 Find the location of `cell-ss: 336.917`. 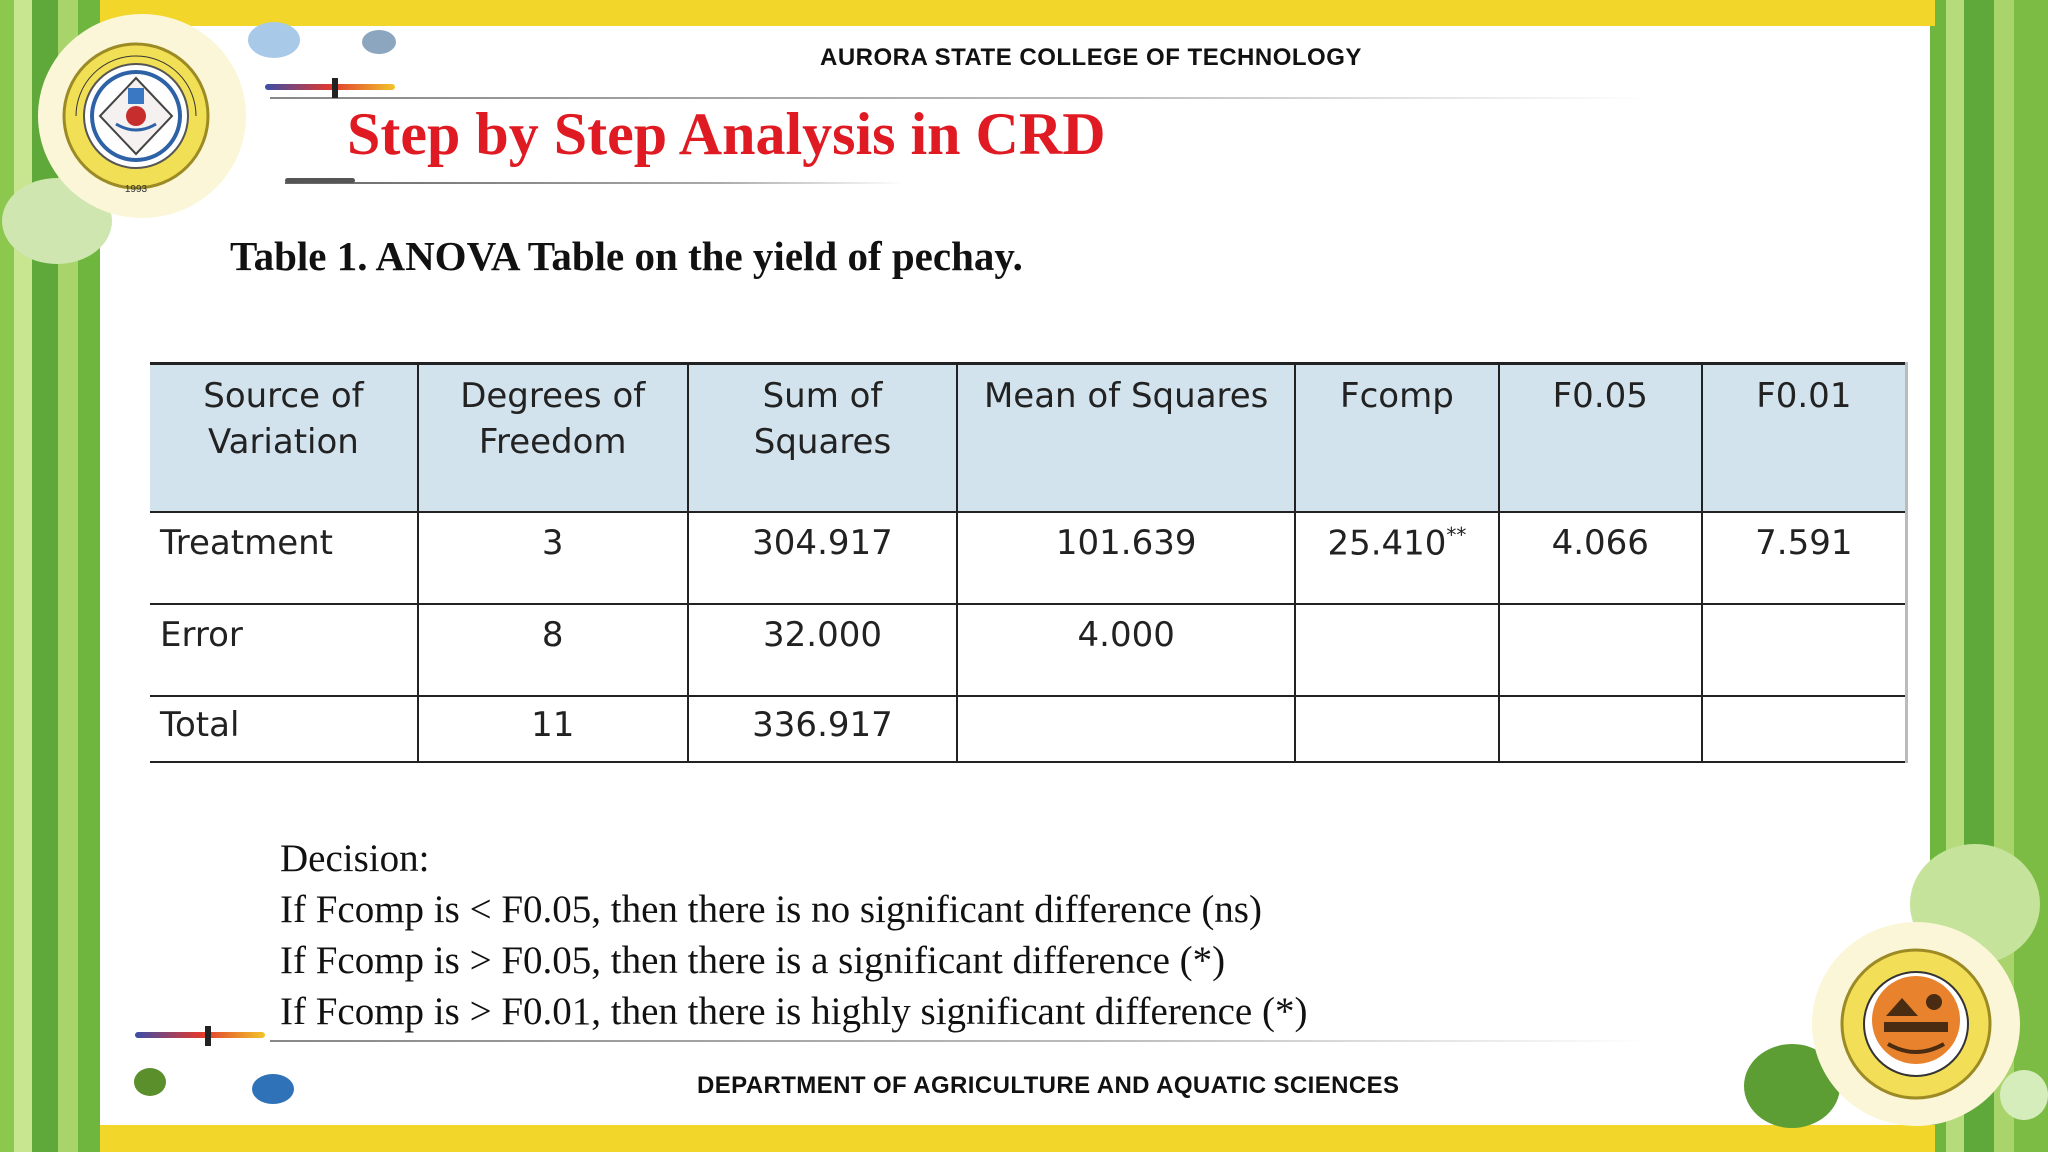

cell-ss: 336.917 is located at coordinates (822, 728).